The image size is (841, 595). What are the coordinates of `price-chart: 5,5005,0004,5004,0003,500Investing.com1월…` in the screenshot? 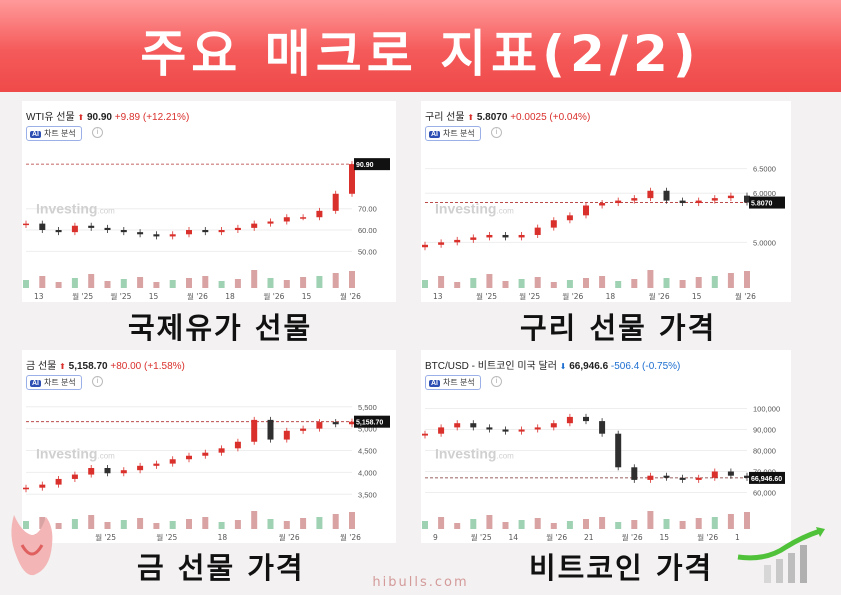 It's located at (206, 472).